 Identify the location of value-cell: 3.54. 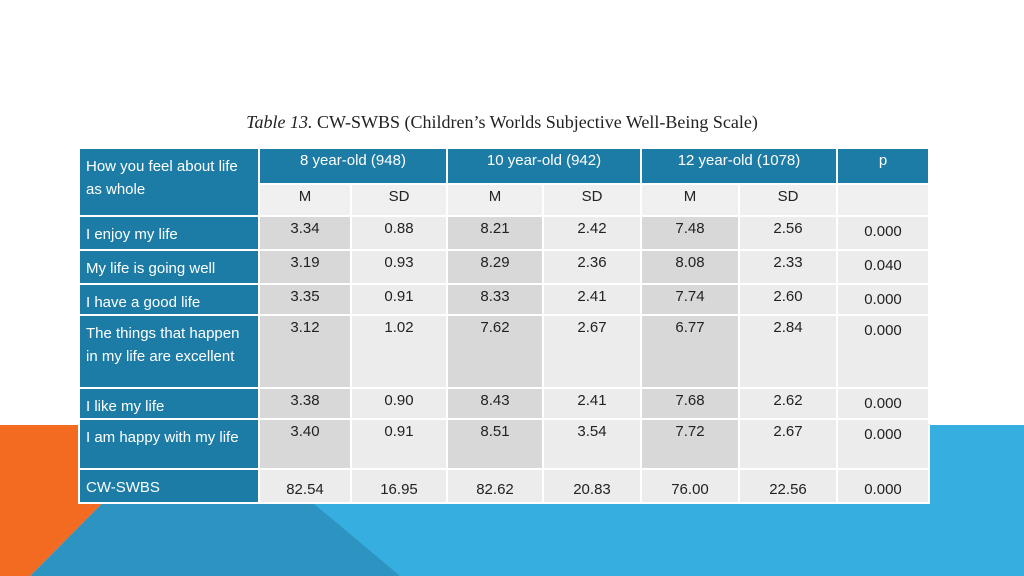
(592, 444).